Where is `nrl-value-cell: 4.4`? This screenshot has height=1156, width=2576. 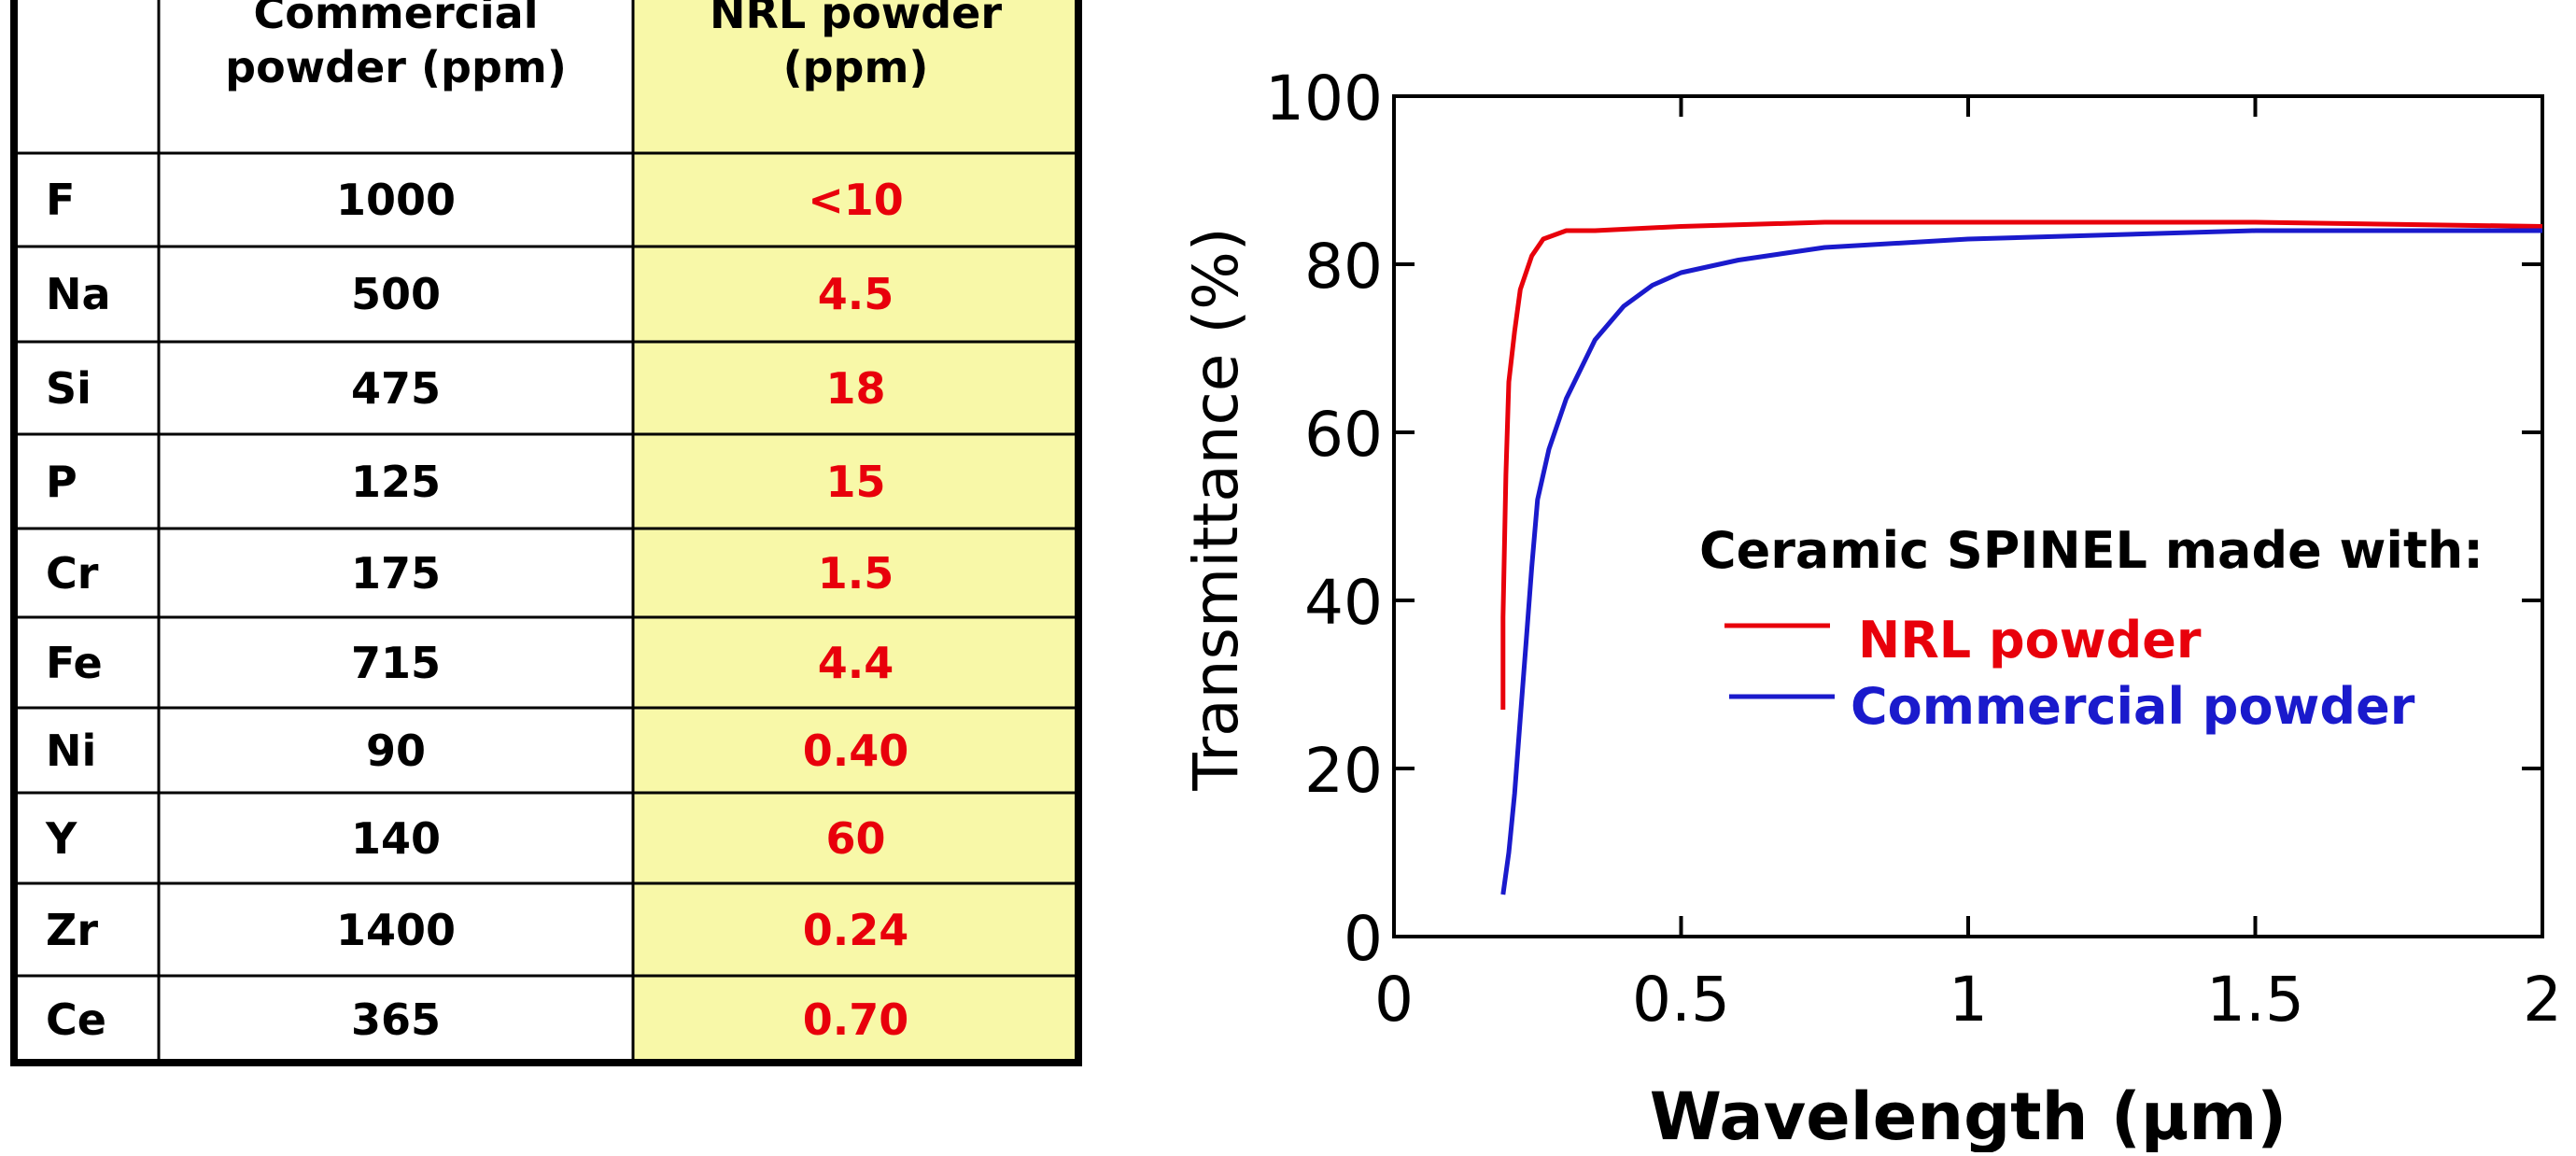 nrl-value-cell: 4.4 is located at coordinates (855, 663).